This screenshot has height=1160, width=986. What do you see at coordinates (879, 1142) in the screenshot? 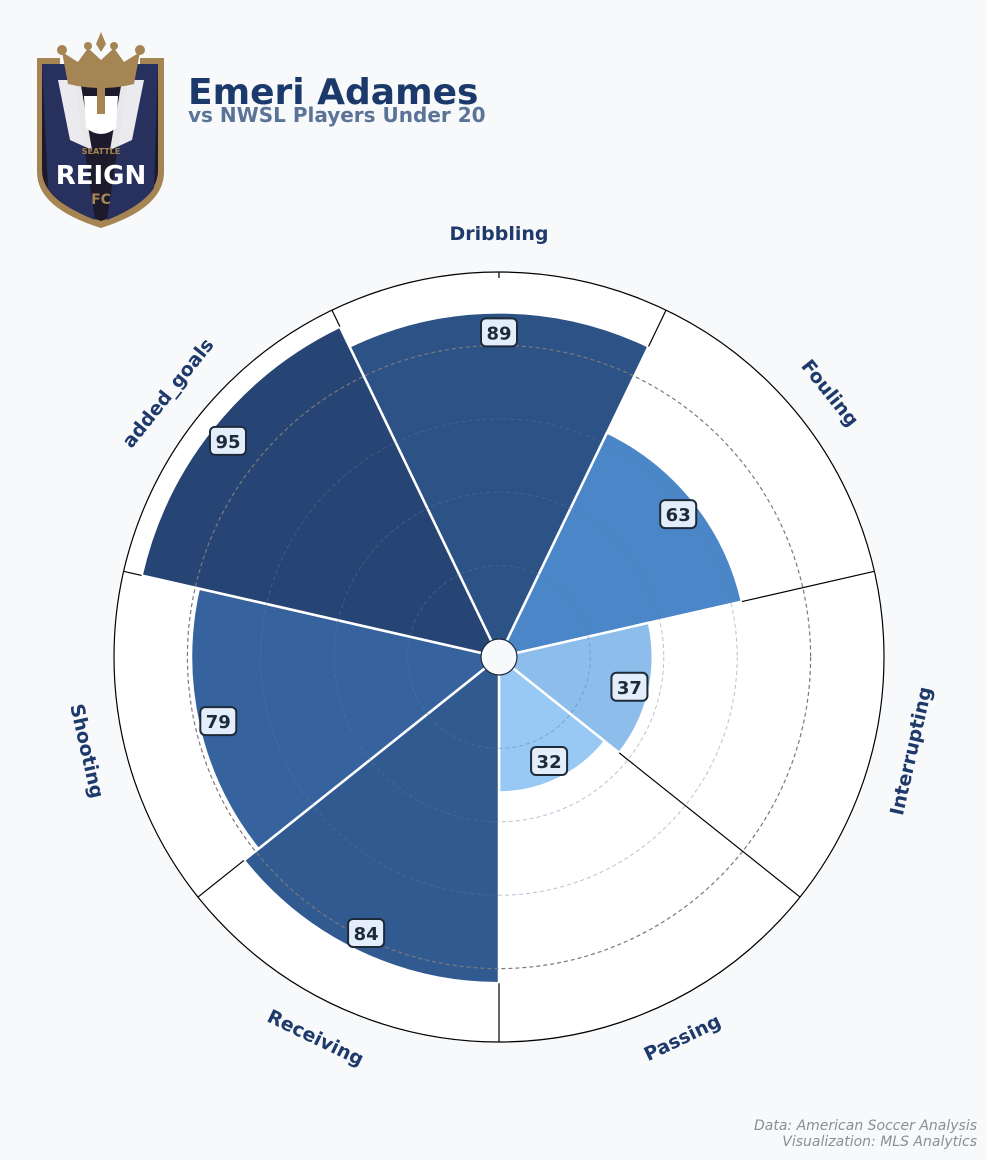
I see `visualization-credit: Visualization: MLS Analytics` at bounding box center [879, 1142].